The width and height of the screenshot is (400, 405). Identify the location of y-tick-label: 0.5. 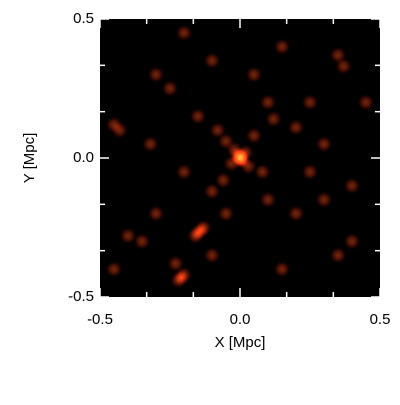
(83, 18).